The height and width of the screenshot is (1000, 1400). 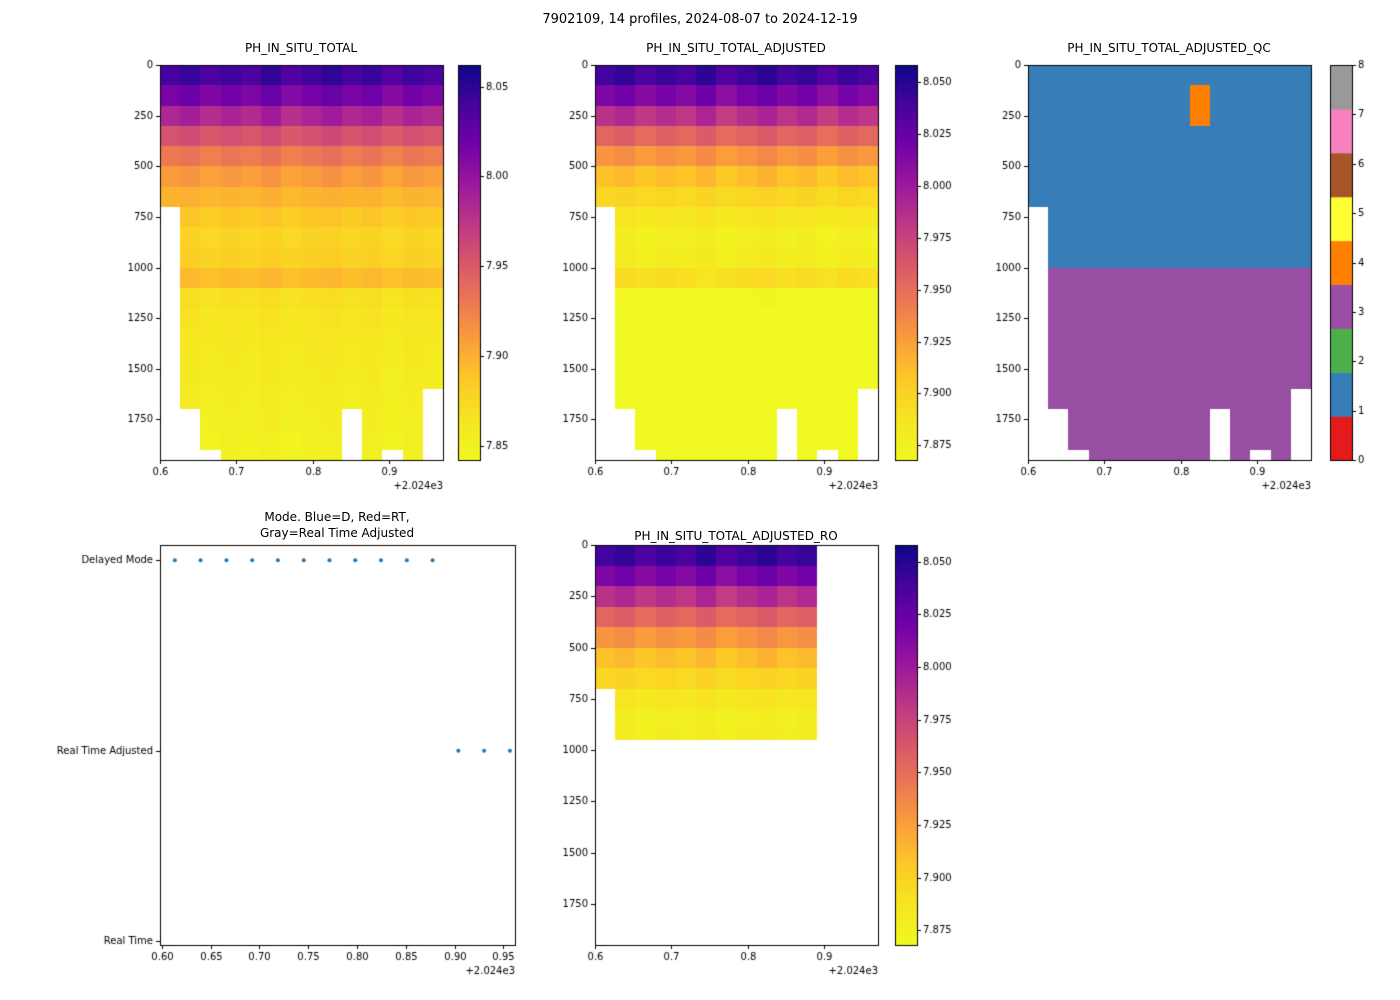 I want to click on subplot-title-ph-adjusted-ro: PH_IN_SITU_TOTAL_ADJUSTED_RO, so click(x=736, y=536).